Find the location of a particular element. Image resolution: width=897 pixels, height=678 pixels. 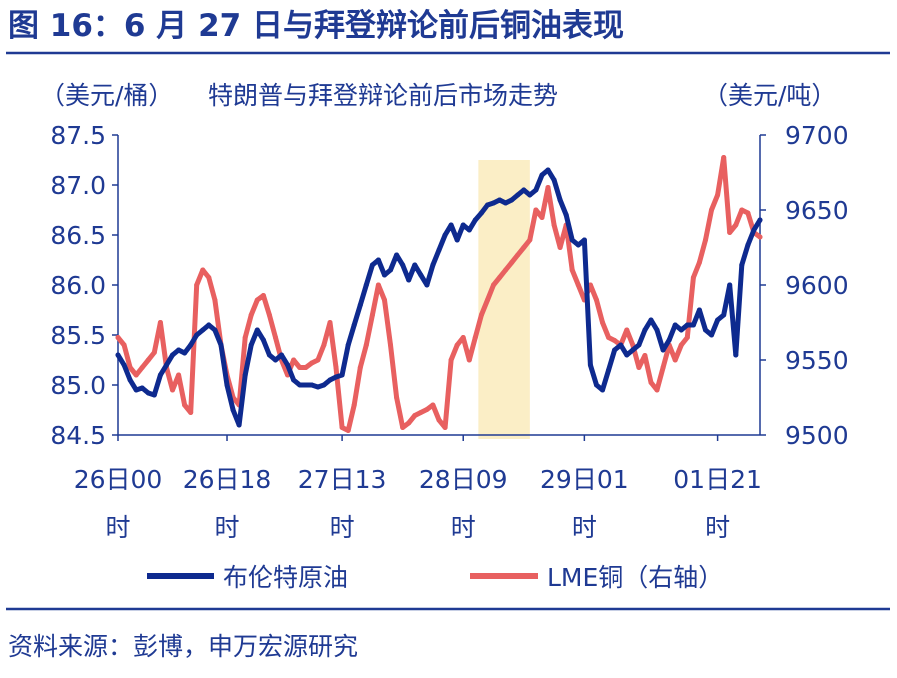

x-tick-label: 29日01 时 is located at coordinates (584, 503).